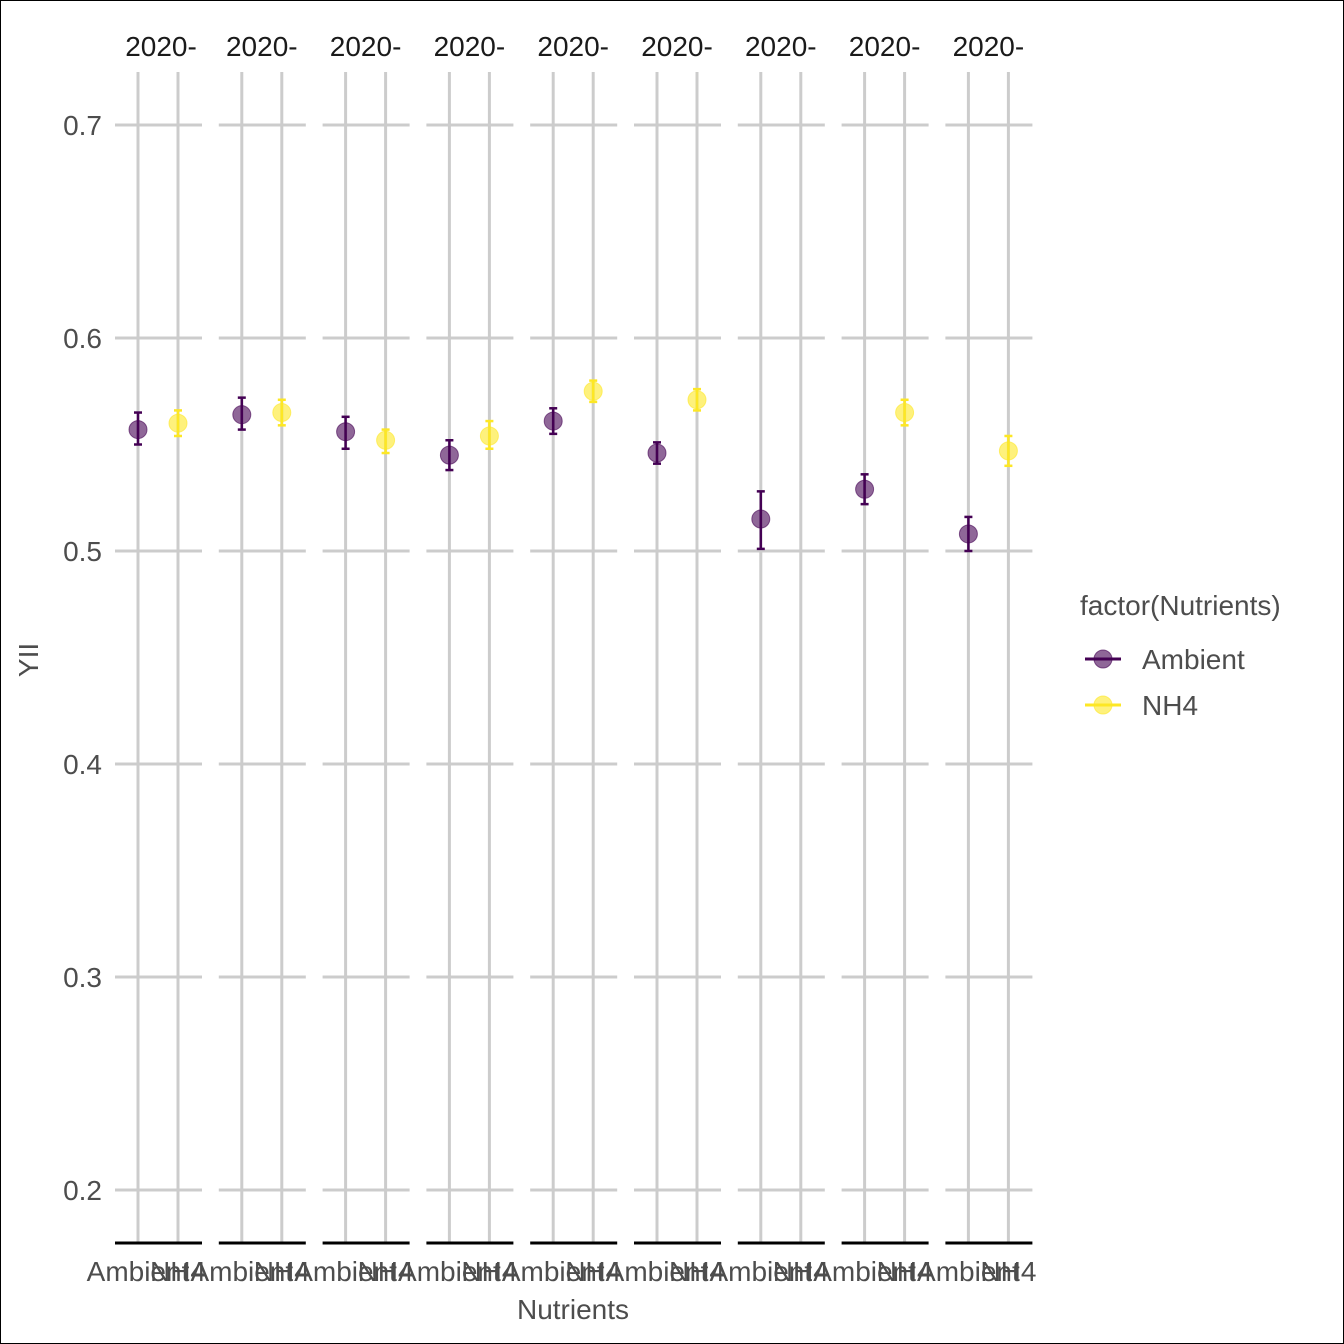 The height and width of the screenshot is (1344, 1344). What do you see at coordinates (82, 1190) in the screenshot?
I see `y-tick-label: 0.2` at bounding box center [82, 1190].